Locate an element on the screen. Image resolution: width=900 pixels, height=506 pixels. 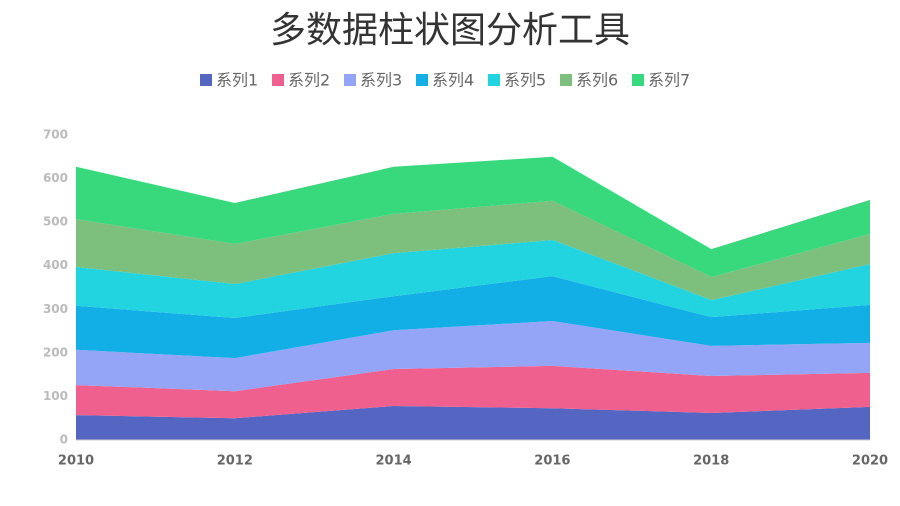
legend-label: 系列2 is located at coordinates (309, 80).